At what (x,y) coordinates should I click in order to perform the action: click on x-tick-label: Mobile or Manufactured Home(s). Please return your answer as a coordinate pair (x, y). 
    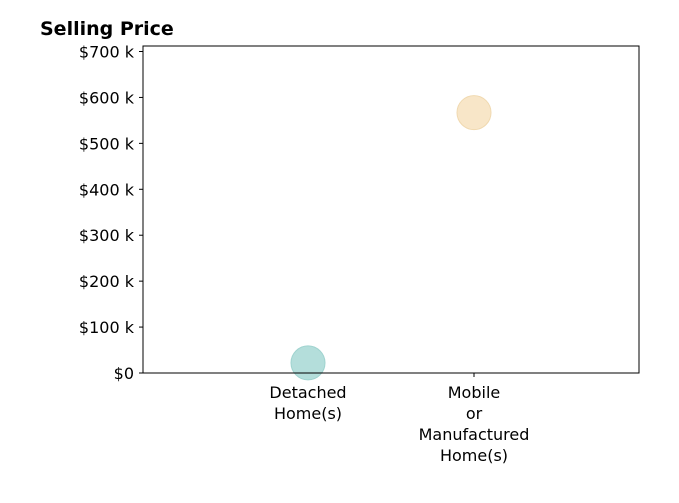
    Looking at the image, I should click on (474, 424).